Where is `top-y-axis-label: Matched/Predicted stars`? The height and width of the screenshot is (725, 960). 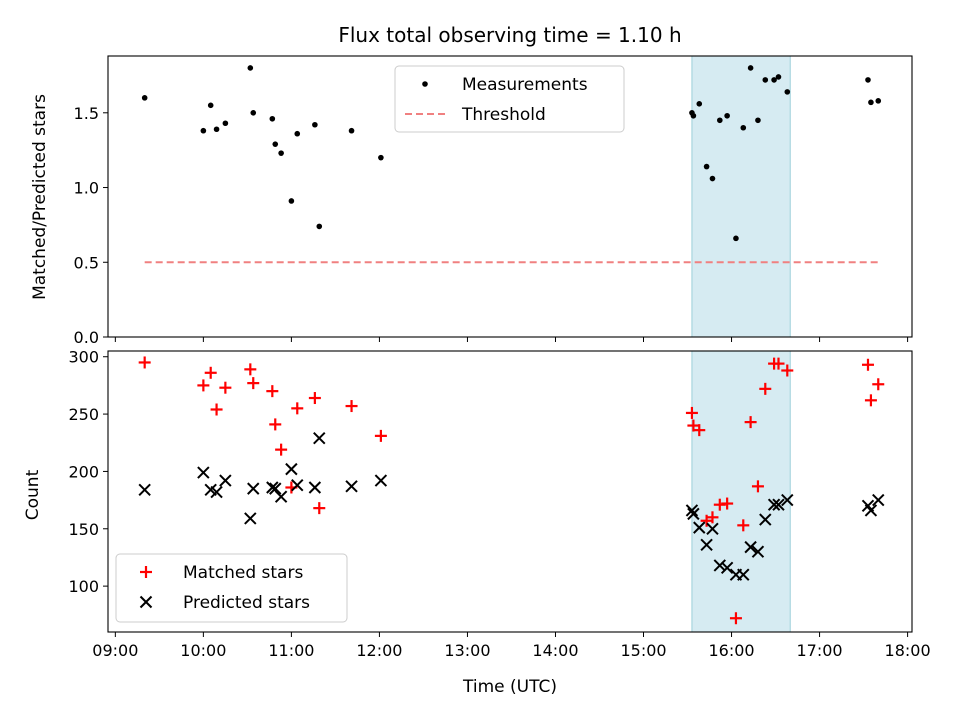
top-y-axis-label: Matched/Predicted stars is located at coordinates (40, 197).